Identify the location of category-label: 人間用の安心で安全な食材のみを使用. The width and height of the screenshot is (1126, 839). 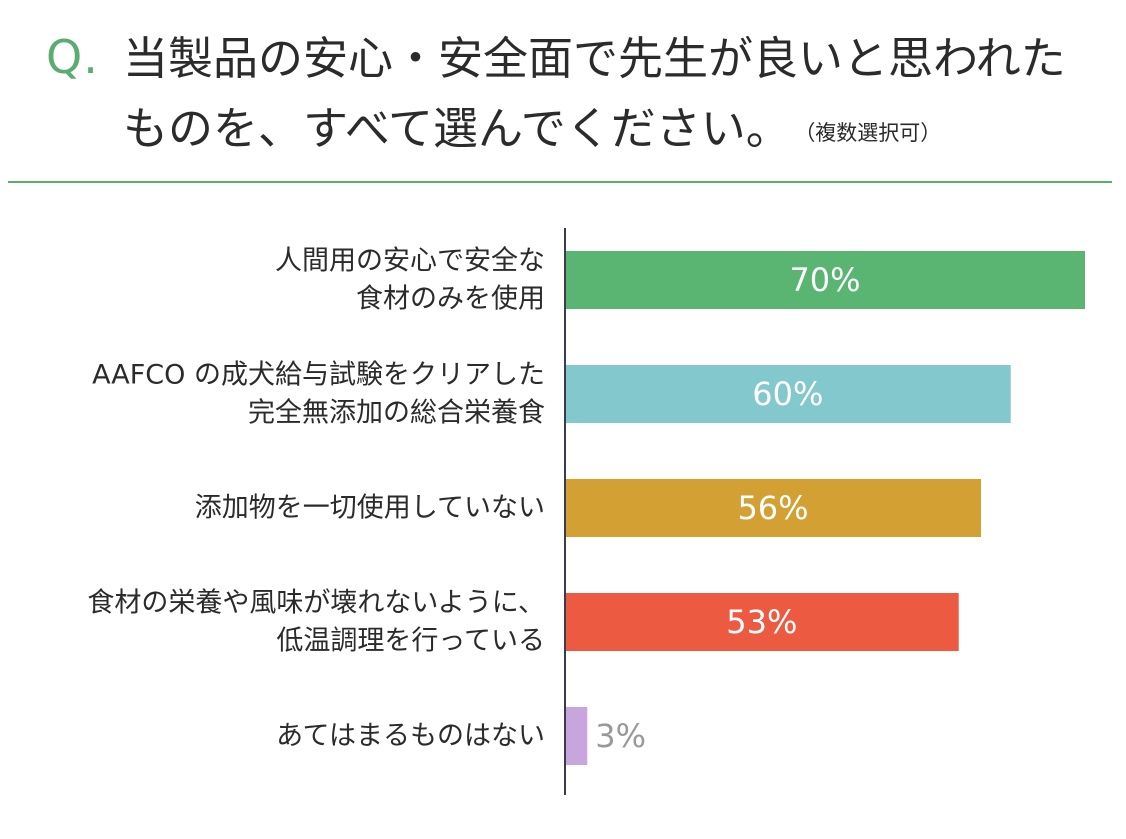
(410, 280).